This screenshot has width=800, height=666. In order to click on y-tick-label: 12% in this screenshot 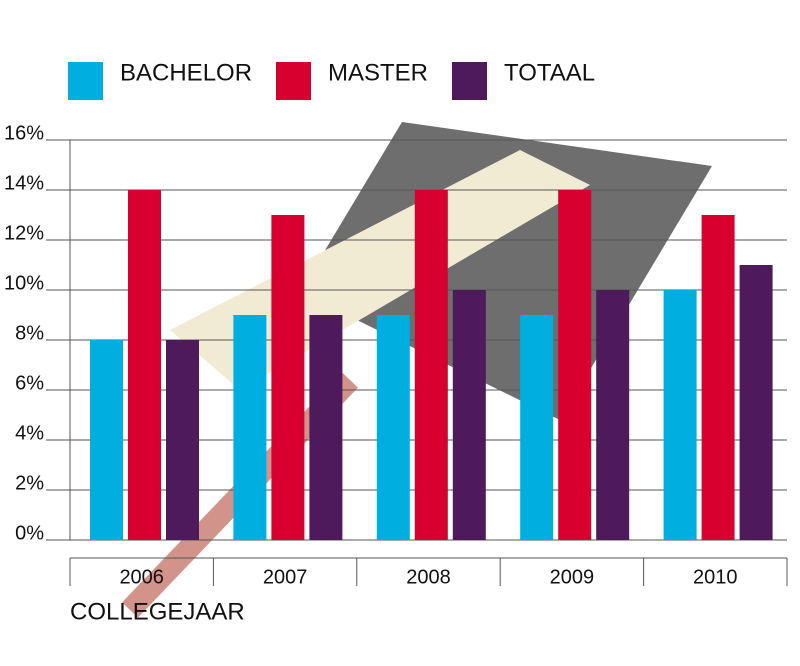, I will do `click(24, 233)`.